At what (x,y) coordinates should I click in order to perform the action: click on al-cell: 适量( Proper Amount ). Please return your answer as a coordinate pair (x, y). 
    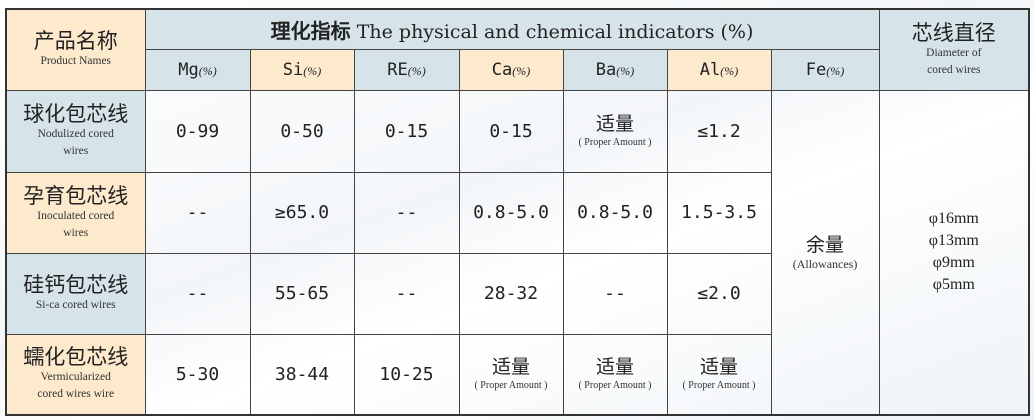
    Looking at the image, I should click on (719, 374).